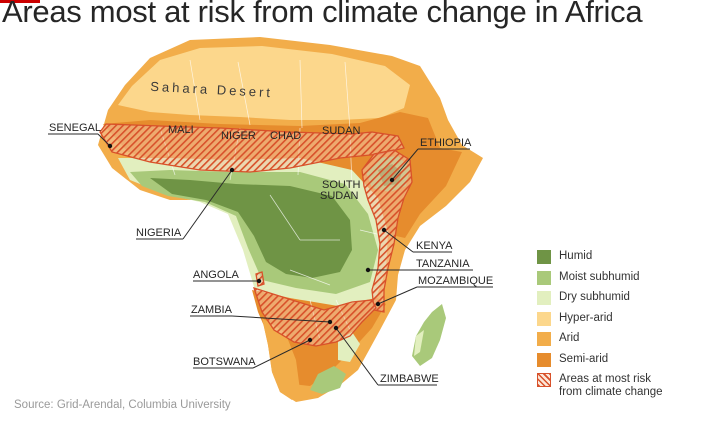 This screenshot has width=721, height=435. What do you see at coordinates (455, 281) in the screenshot?
I see `label-mozambique: MOZAMBIQUE` at bounding box center [455, 281].